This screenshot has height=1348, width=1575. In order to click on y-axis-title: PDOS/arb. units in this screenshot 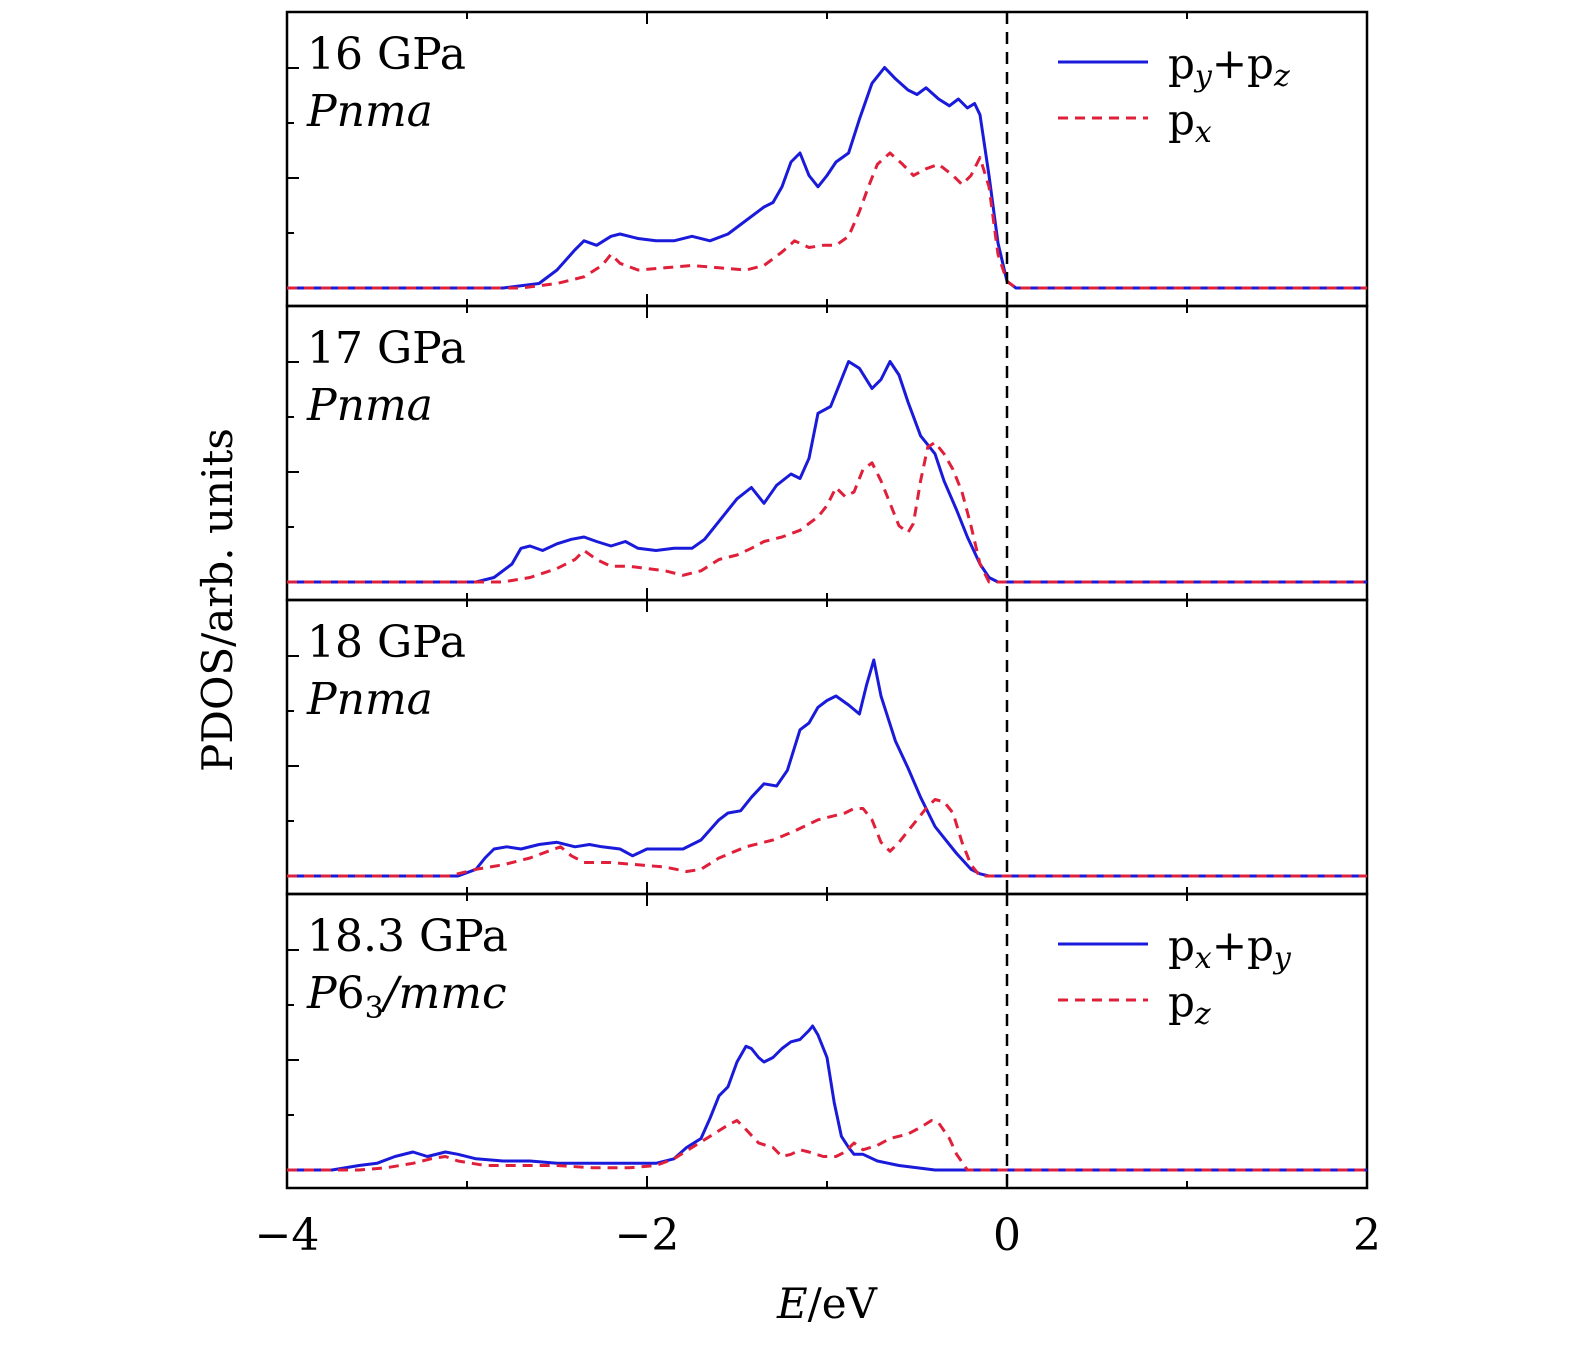, I will do `click(217, 600)`.